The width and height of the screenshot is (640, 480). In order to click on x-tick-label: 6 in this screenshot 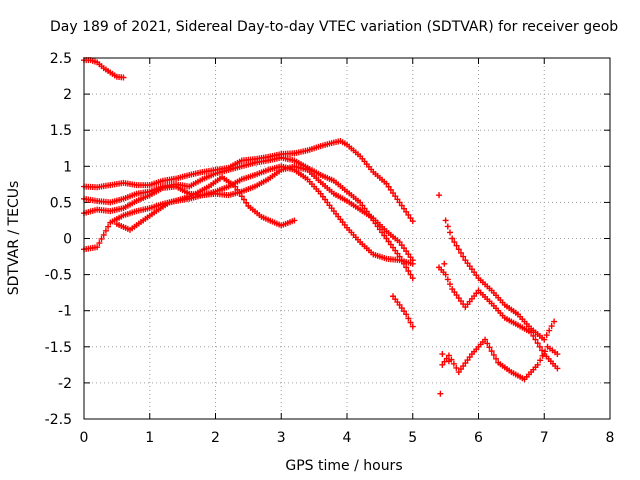, I will do `click(478, 438)`.